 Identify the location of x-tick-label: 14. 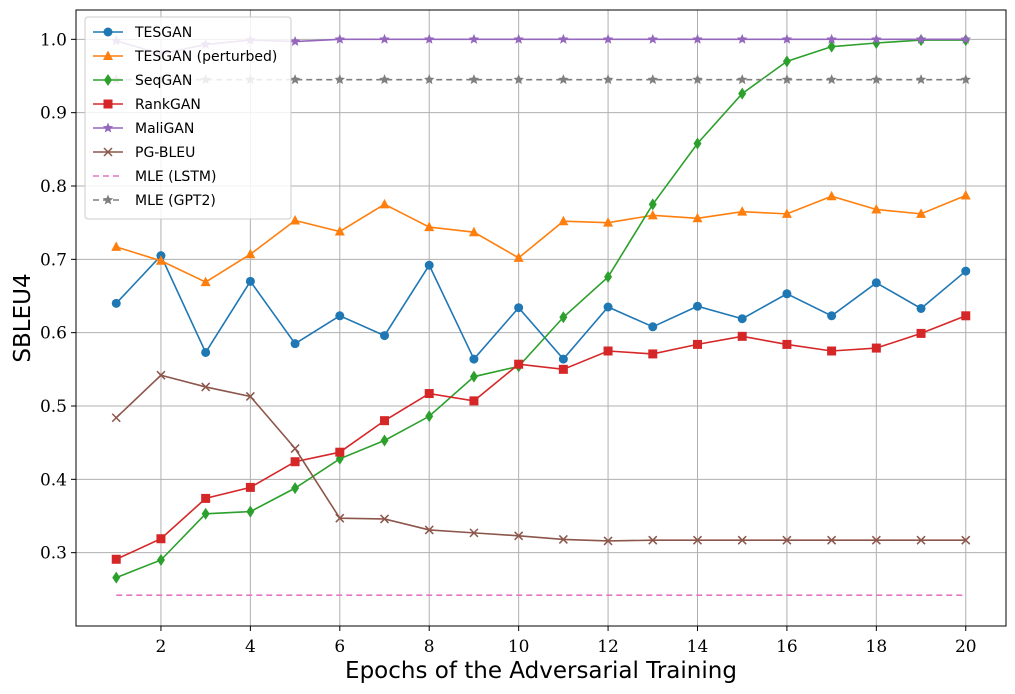
(698, 647).